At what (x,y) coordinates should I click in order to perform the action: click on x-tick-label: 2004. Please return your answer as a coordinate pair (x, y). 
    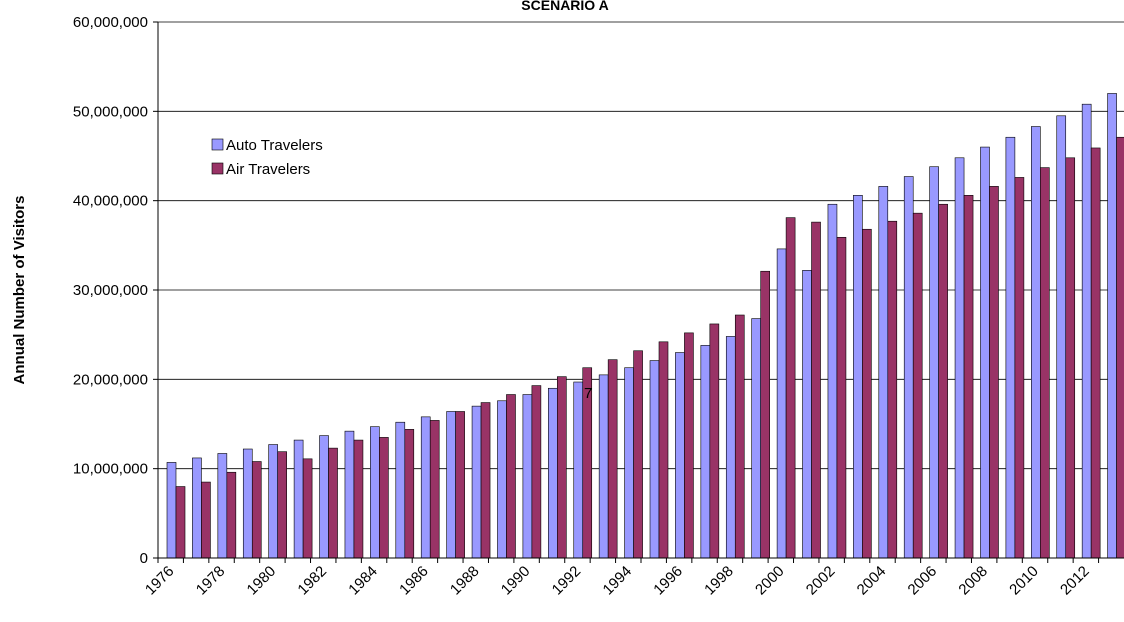
    Looking at the image, I should click on (872, 581).